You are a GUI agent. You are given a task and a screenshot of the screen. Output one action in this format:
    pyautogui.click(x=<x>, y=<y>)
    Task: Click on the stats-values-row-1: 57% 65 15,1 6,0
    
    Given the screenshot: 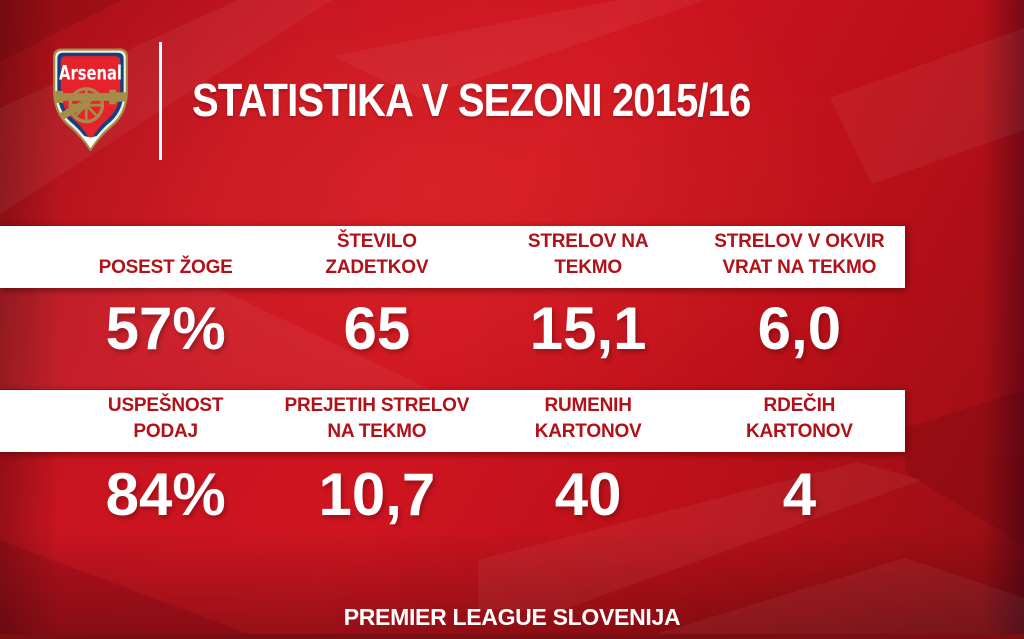 What is the action you would take?
    pyautogui.click(x=452, y=328)
    